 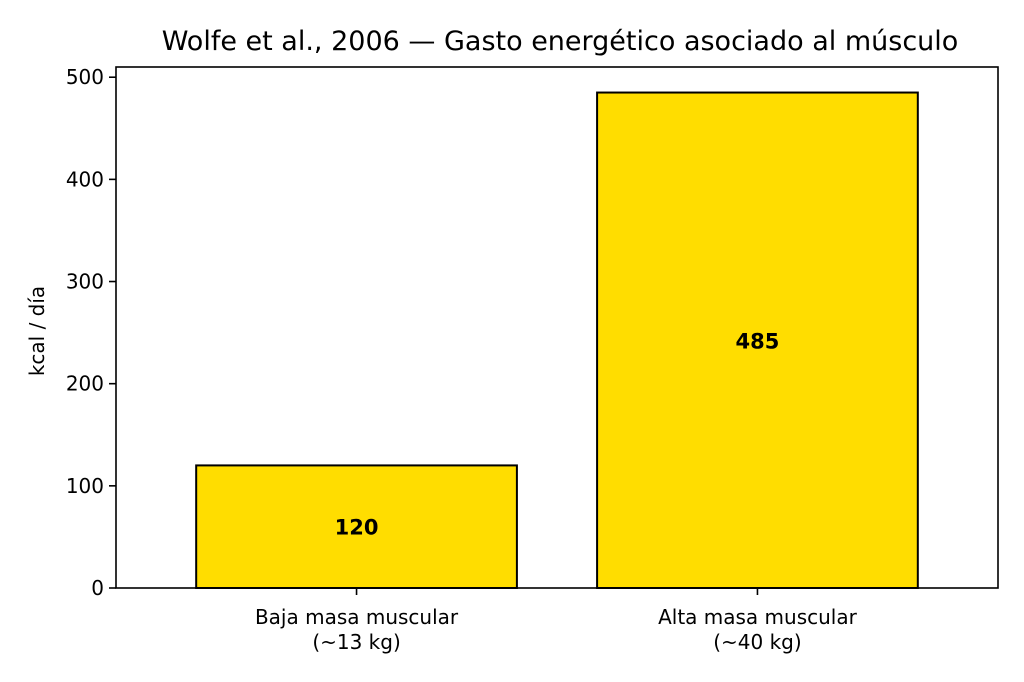 What do you see at coordinates (37, 331) in the screenshot?
I see `y-axis-label: kcal / día` at bounding box center [37, 331].